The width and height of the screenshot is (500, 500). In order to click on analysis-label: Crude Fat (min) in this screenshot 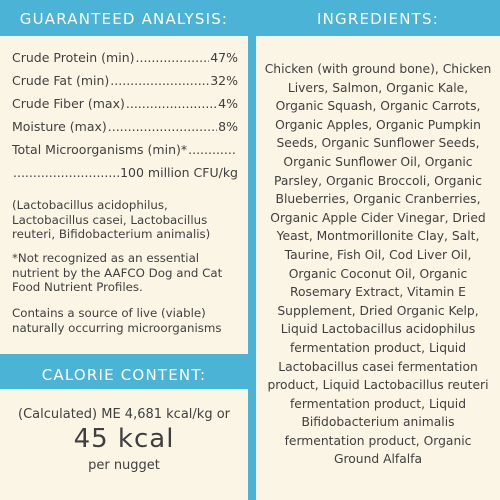, I will do `click(61, 80)`.